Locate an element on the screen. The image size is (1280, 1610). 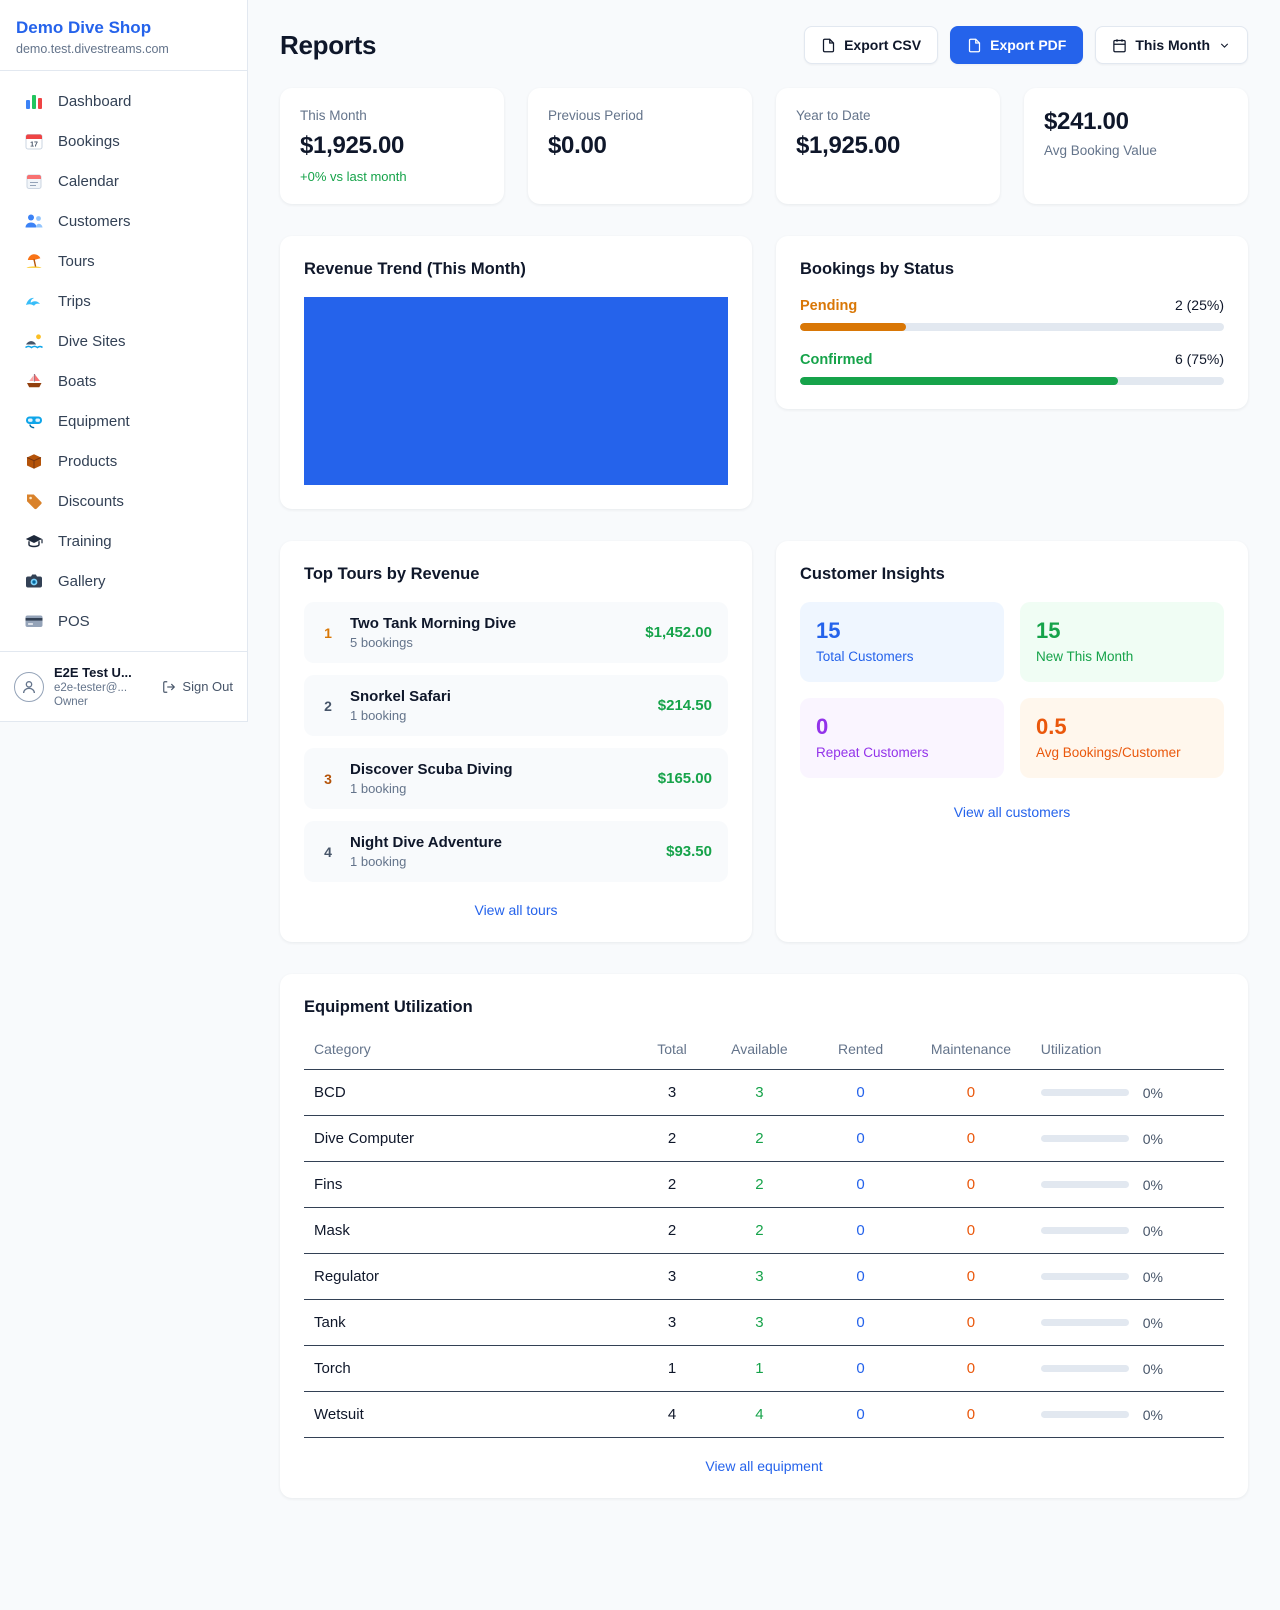
sidebar-item-trips: Trips is located at coordinates (123, 301).